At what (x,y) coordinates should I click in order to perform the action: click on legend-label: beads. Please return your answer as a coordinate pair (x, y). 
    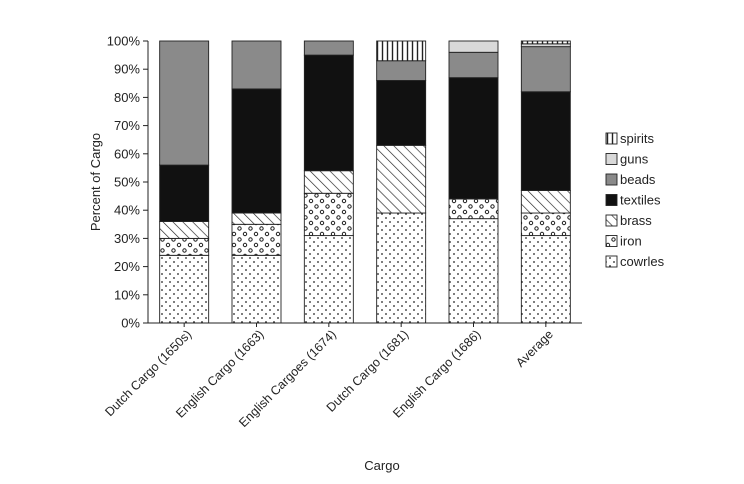
    Looking at the image, I should click on (638, 179).